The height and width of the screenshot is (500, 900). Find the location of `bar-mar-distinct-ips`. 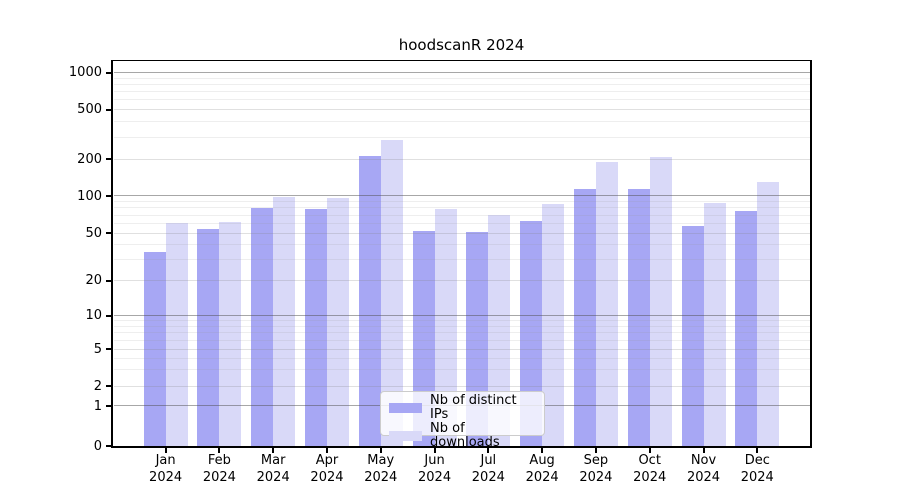

bar-mar-distinct-ips is located at coordinates (262, 327).